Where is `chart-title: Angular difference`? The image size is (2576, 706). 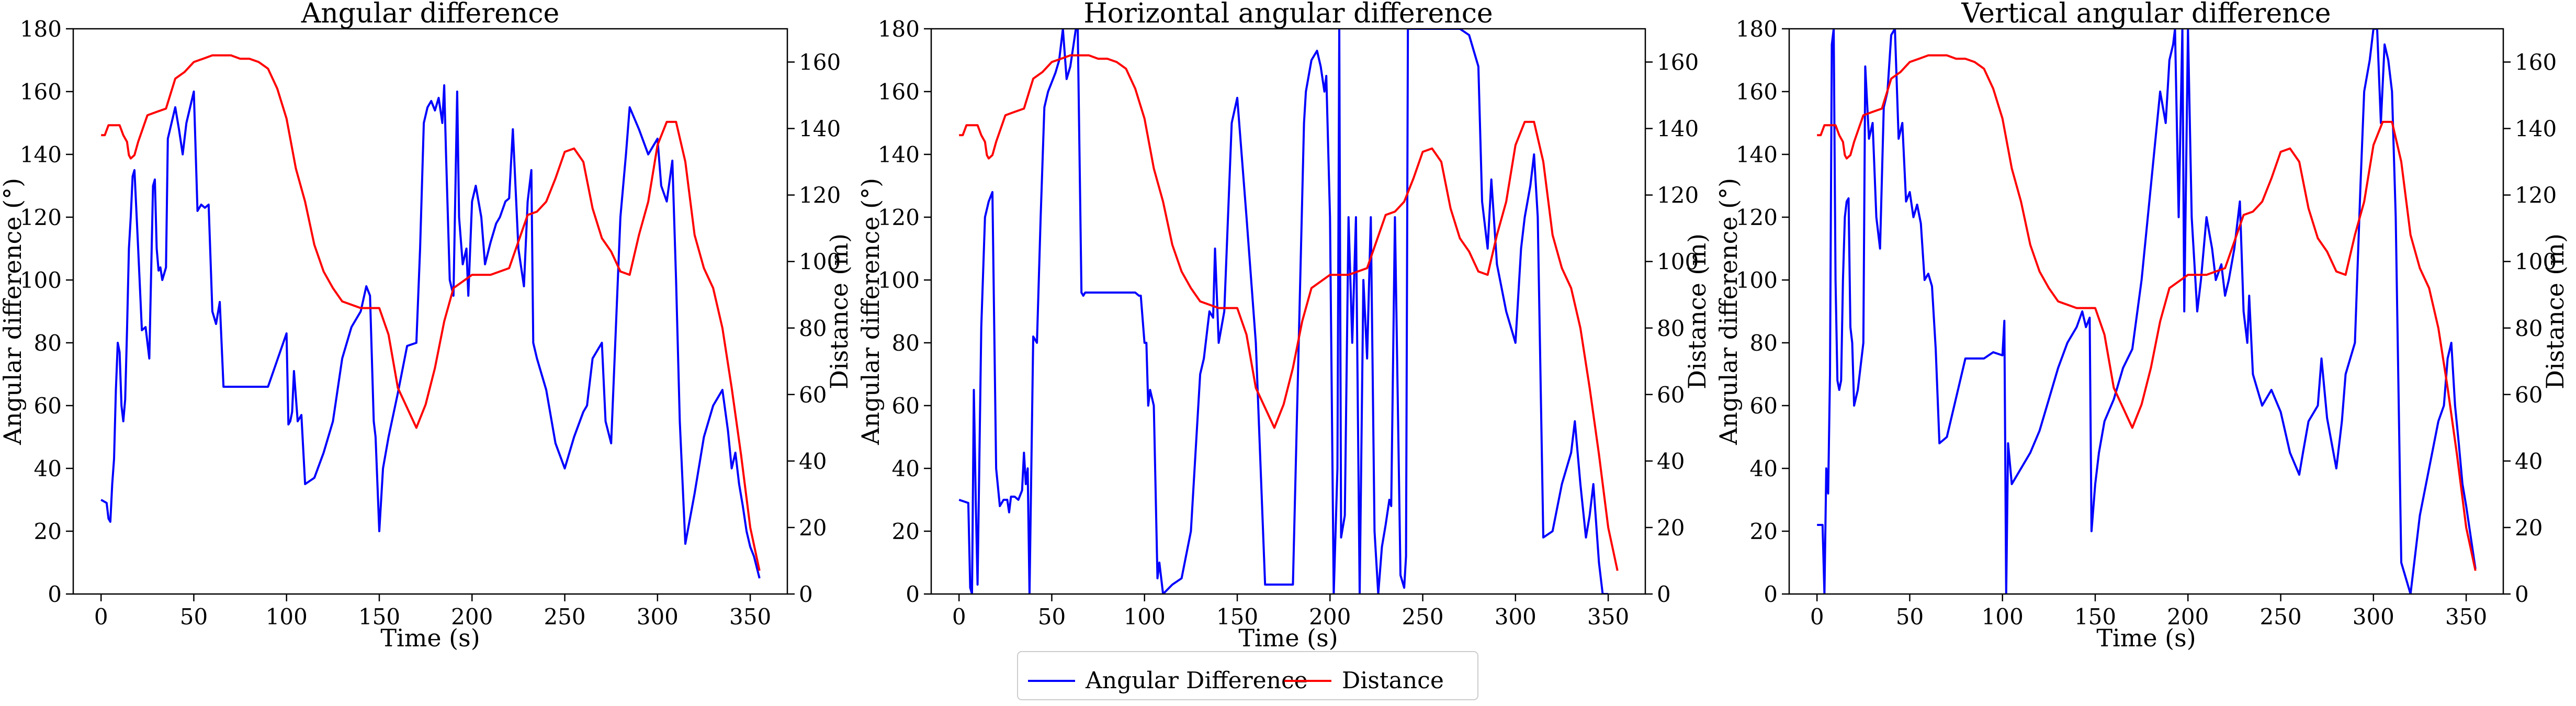
chart-title: Angular difference is located at coordinates (431, 15).